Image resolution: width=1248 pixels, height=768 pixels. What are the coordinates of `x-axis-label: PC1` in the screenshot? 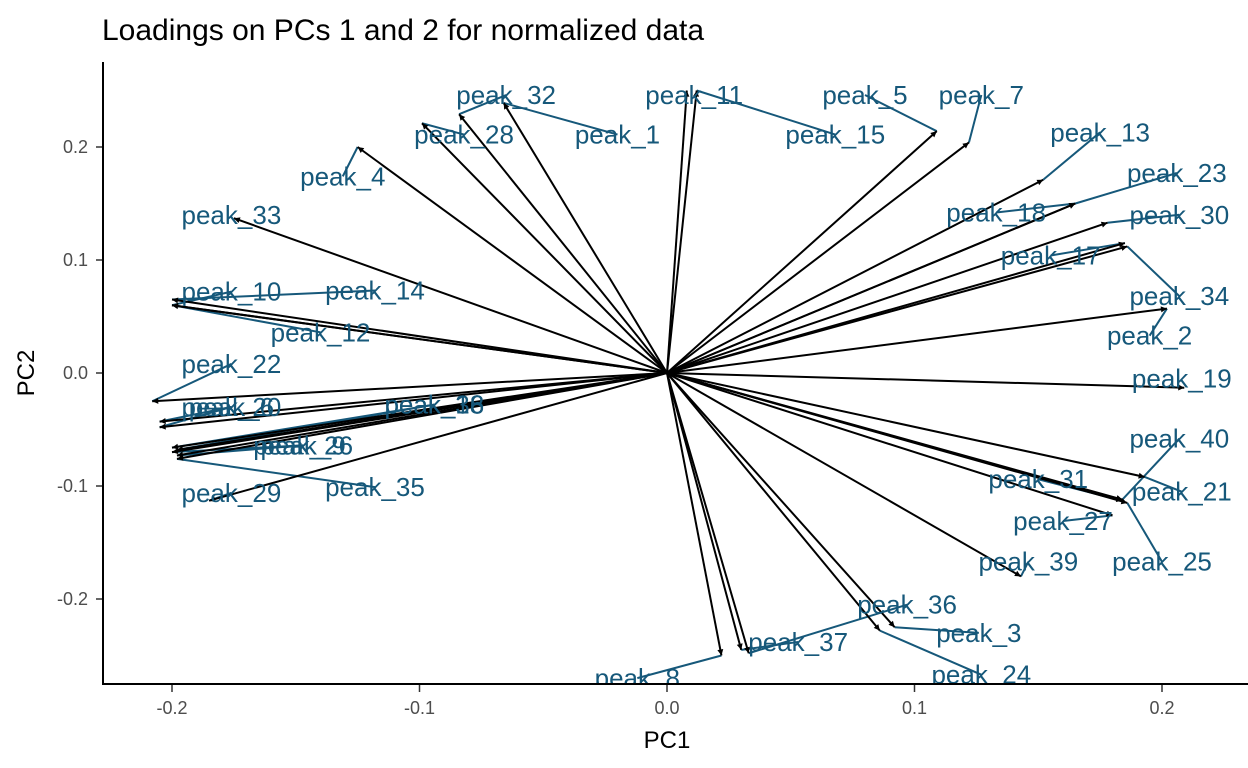 It's located at (667, 740).